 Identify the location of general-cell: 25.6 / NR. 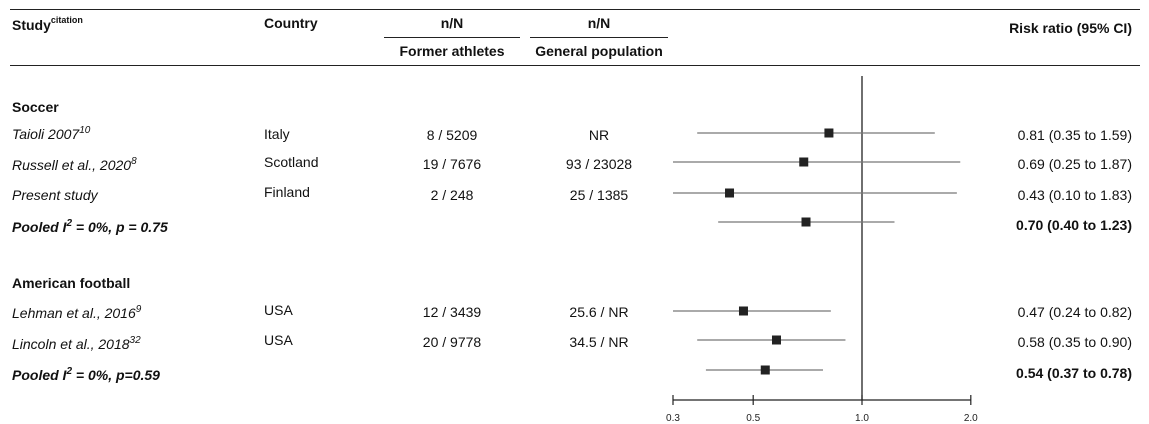
(599, 312).